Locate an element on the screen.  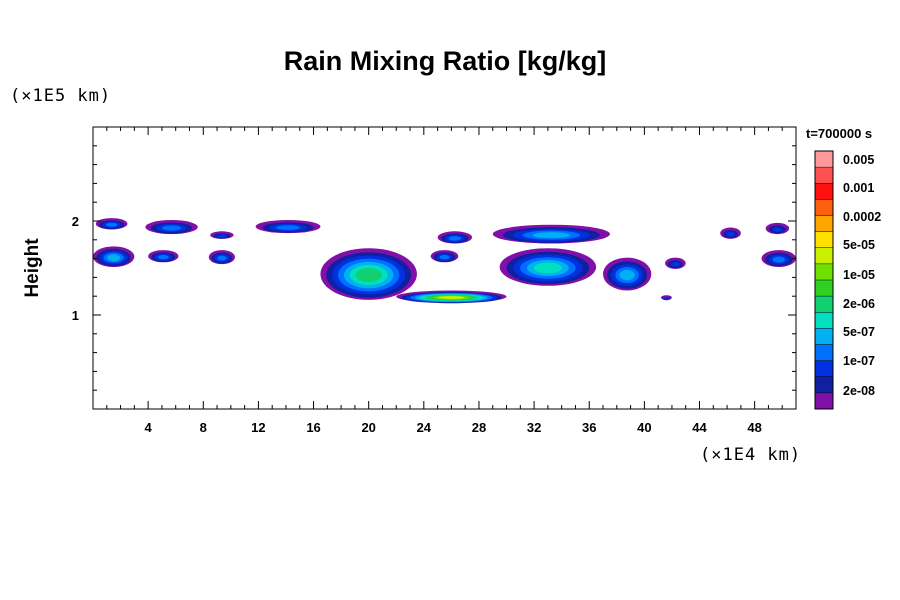
x-tick-label: 48 is located at coordinates (754, 427).